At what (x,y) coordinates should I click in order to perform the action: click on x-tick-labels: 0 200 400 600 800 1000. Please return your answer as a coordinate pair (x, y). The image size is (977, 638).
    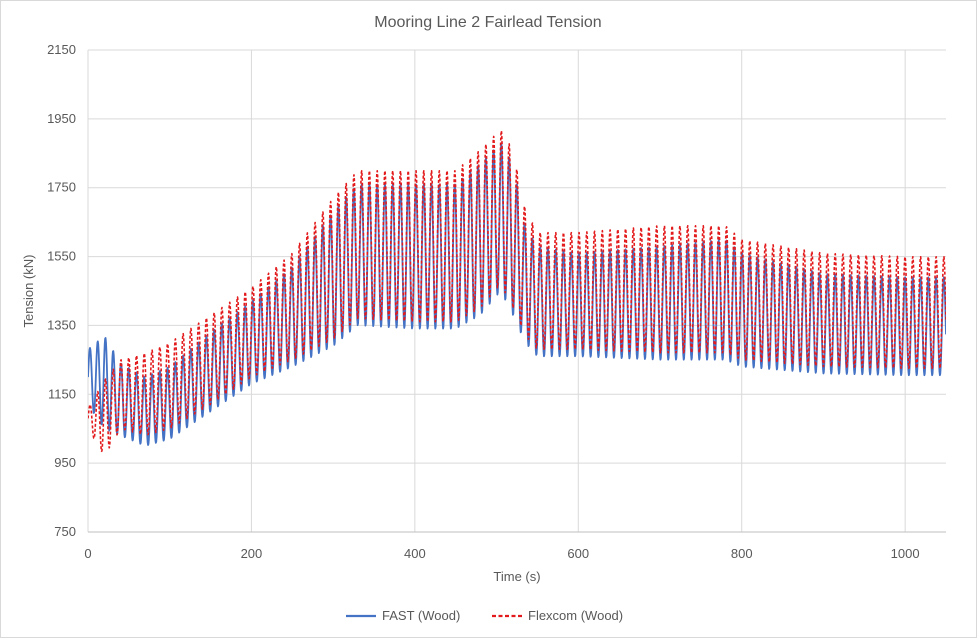
    Looking at the image, I should click on (501, 553).